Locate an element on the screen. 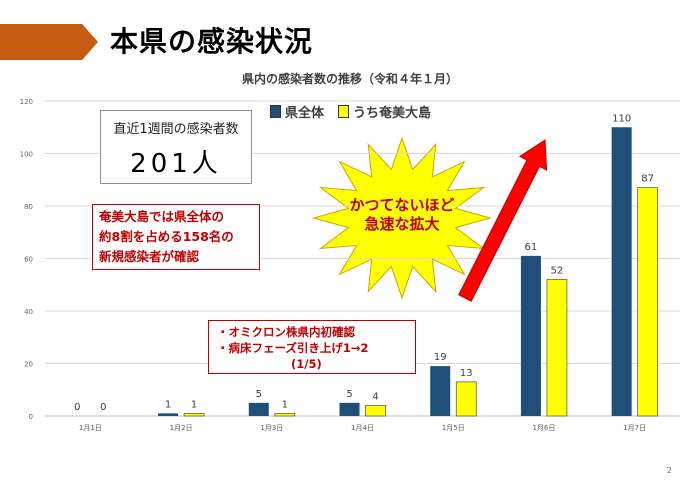  y-tick-label: 40 is located at coordinates (28, 312).